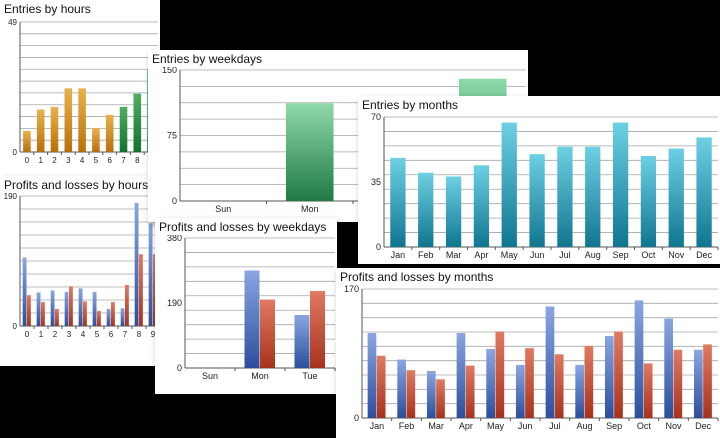 Image resolution: width=720 pixels, height=438 pixels. What do you see at coordinates (153, 334) in the screenshot?
I see `x-tick-label: 9` at bounding box center [153, 334].